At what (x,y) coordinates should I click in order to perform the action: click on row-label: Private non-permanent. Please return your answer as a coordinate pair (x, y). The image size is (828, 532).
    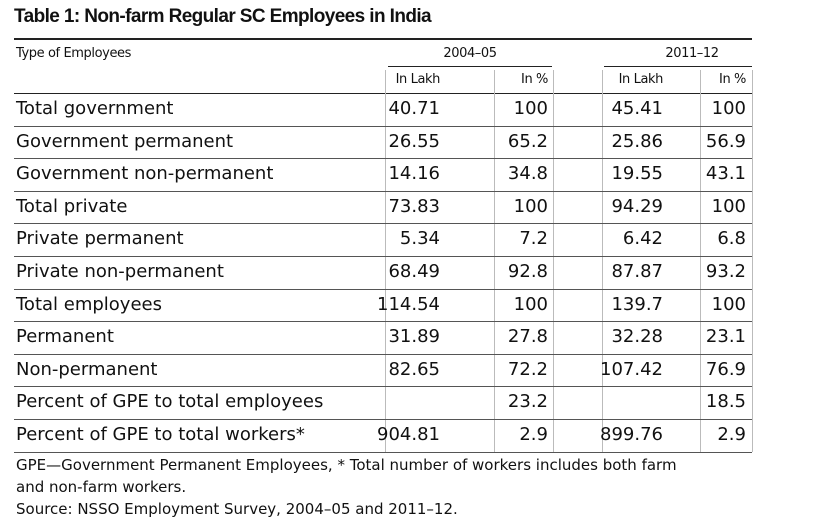
    Looking at the image, I should click on (120, 271).